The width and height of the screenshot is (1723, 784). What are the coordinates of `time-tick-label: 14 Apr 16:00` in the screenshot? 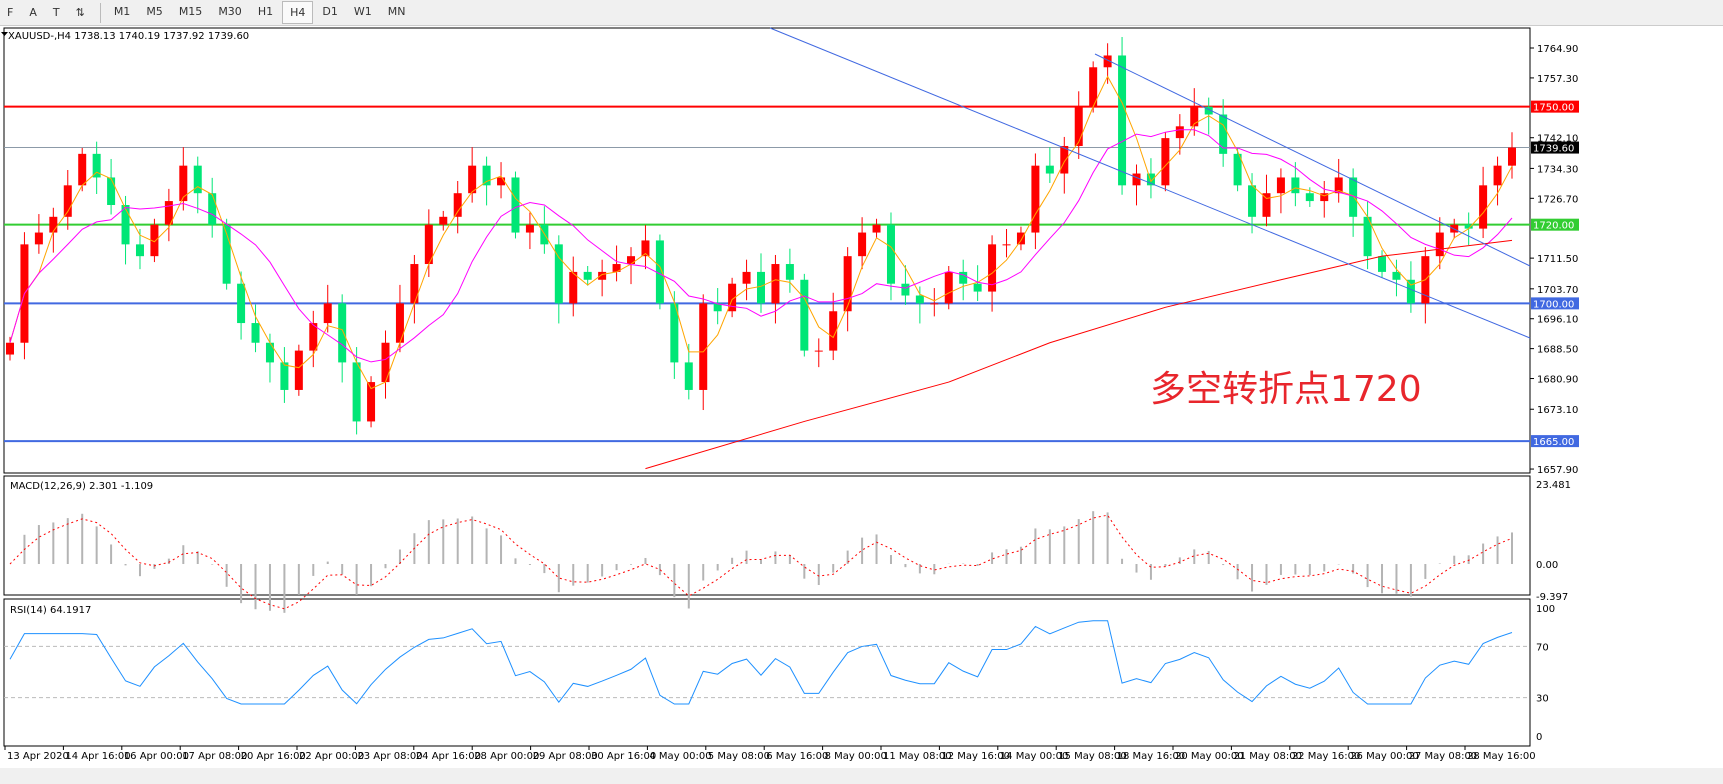 It's located at (97, 756).